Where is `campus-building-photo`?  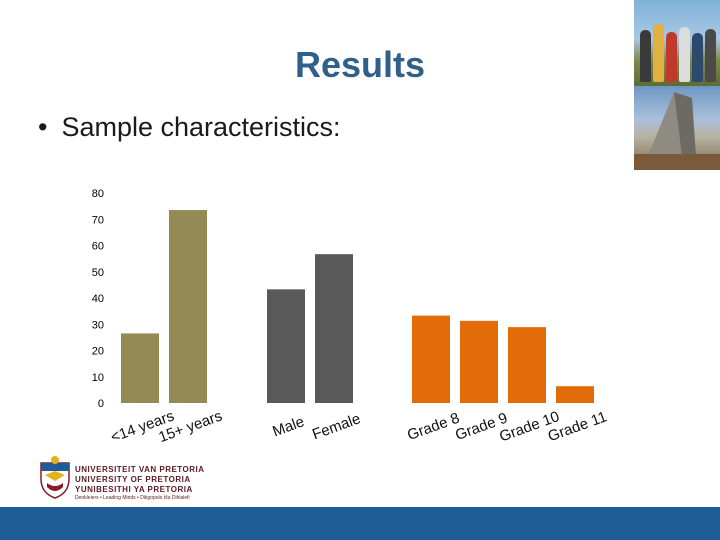 campus-building-photo is located at coordinates (677, 128).